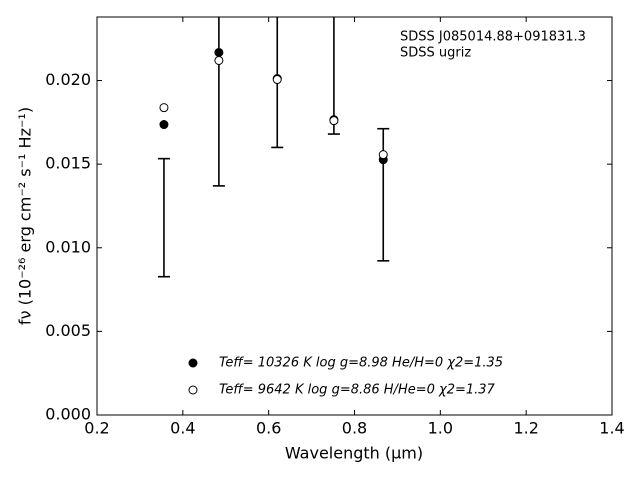 The width and height of the screenshot is (640, 480). What do you see at coordinates (68, 79) in the screenshot?
I see `y-tick-label: 0.020` at bounding box center [68, 79].